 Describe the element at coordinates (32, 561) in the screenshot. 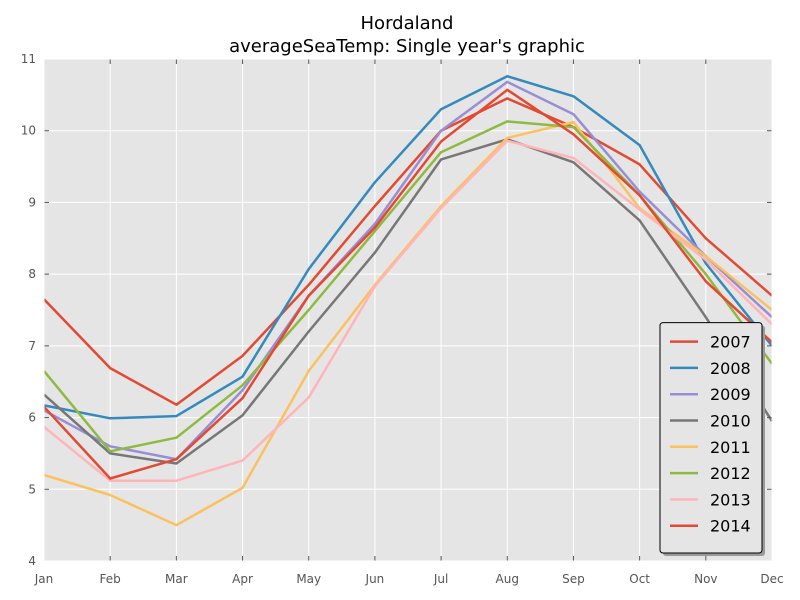

I see `y-tick-label: 4` at that location.